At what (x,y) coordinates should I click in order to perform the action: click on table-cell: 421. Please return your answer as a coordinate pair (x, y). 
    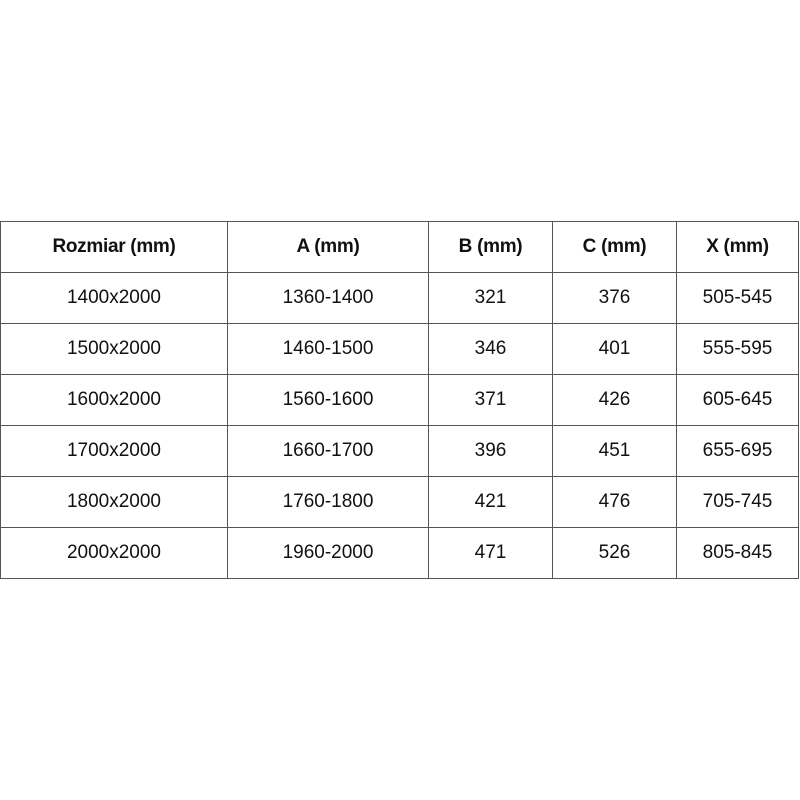
    Looking at the image, I should click on (490, 502).